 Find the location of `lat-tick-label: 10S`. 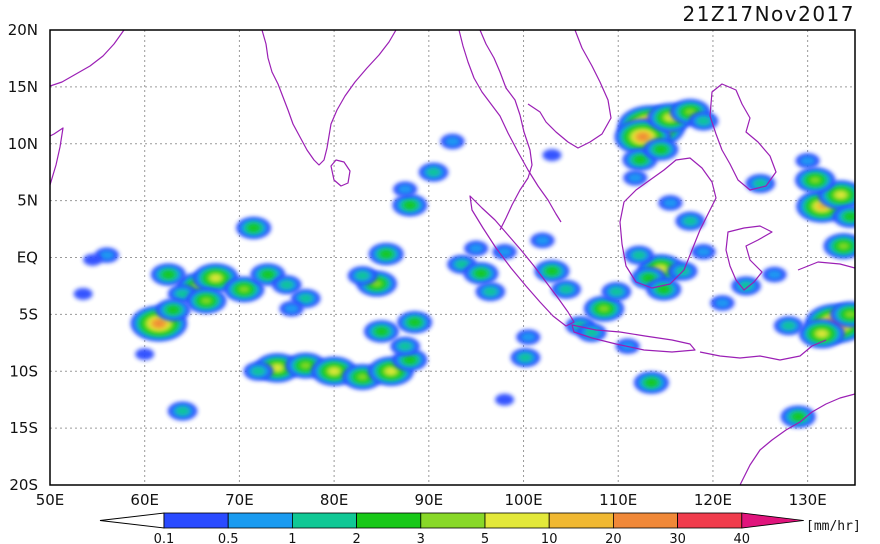

lat-tick-label: 10S is located at coordinates (23, 371).